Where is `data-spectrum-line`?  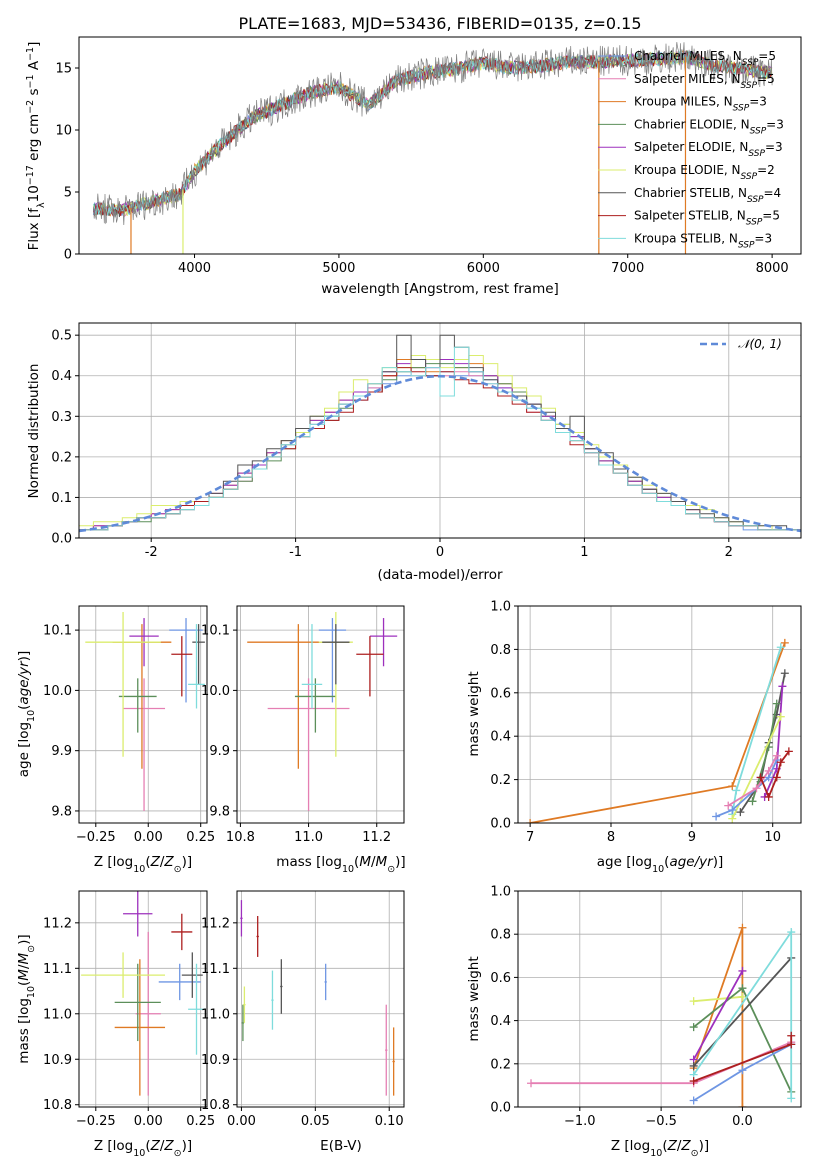
data-spectrum-line is located at coordinates (433, 134).